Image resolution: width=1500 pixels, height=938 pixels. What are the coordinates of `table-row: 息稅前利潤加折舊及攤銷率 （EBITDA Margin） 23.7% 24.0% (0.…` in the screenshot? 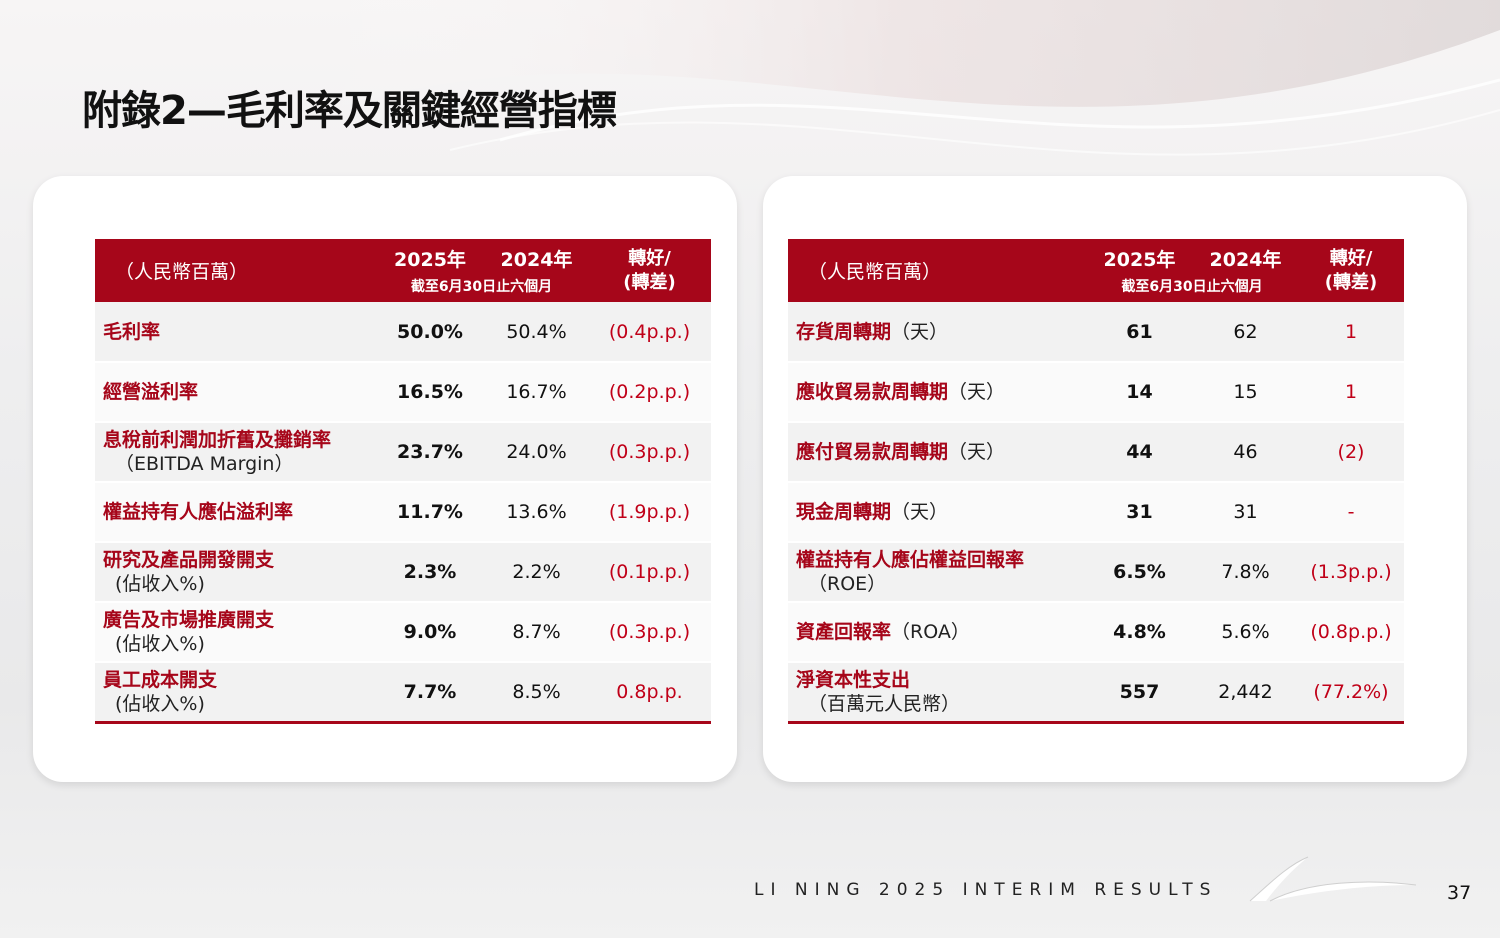 It's located at (403, 452).